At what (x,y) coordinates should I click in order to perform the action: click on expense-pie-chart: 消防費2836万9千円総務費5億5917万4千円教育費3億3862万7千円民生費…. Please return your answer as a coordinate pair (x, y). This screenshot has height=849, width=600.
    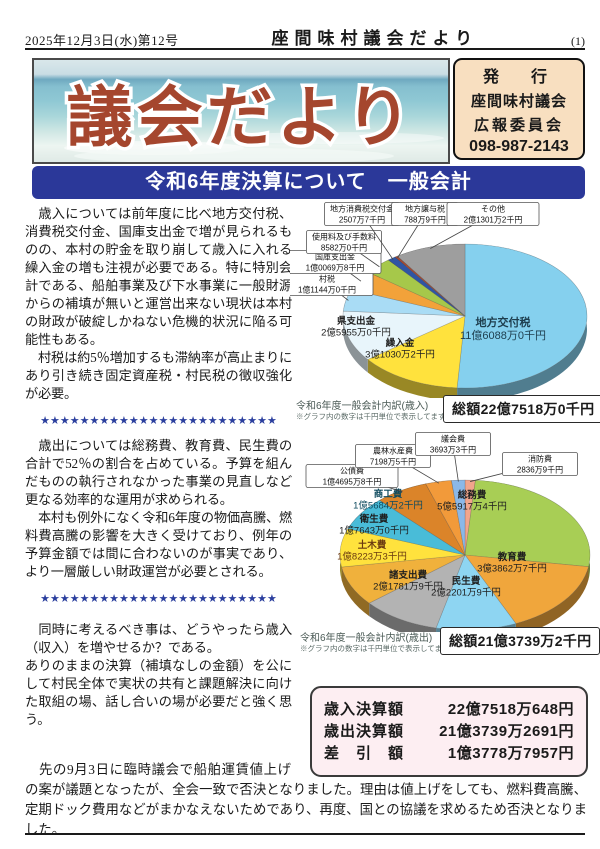
    Looking at the image, I should click on (448, 532).